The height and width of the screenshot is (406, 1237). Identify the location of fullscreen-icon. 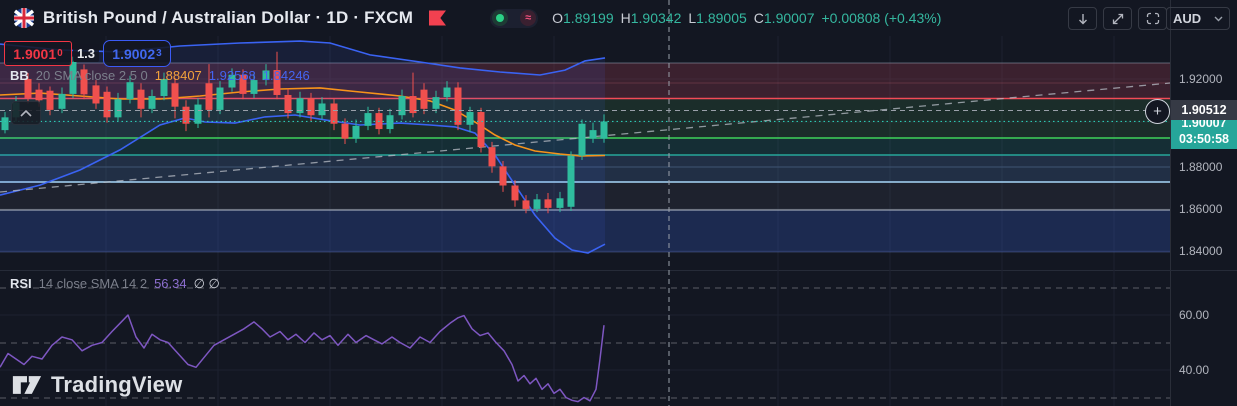
(1152, 18).